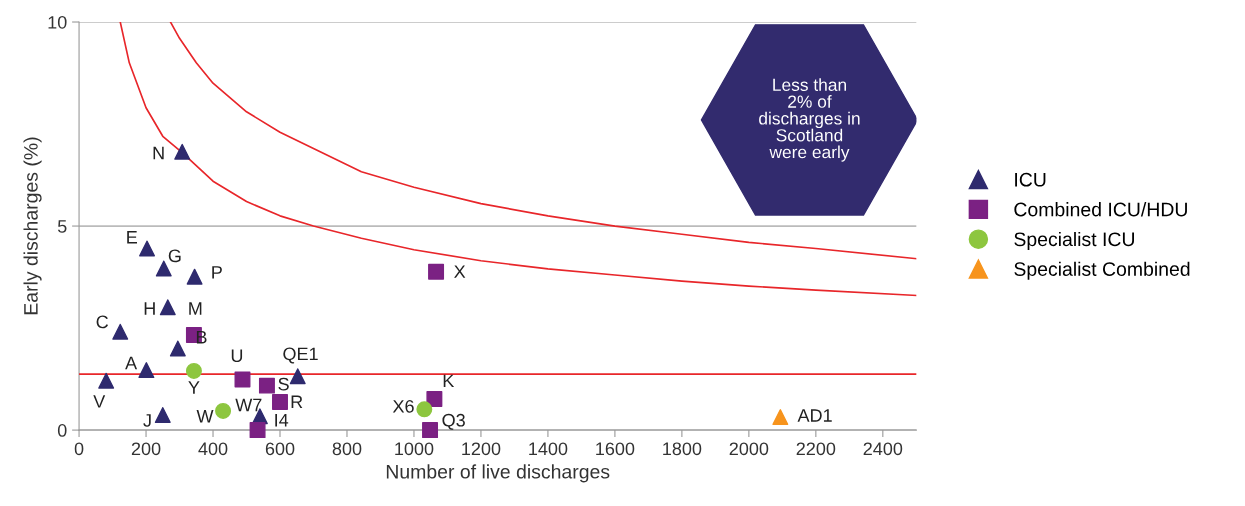 The height and width of the screenshot is (506, 1245). What do you see at coordinates (147, 420) in the screenshot?
I see `annotation: J` at bounding box center [147, 420].